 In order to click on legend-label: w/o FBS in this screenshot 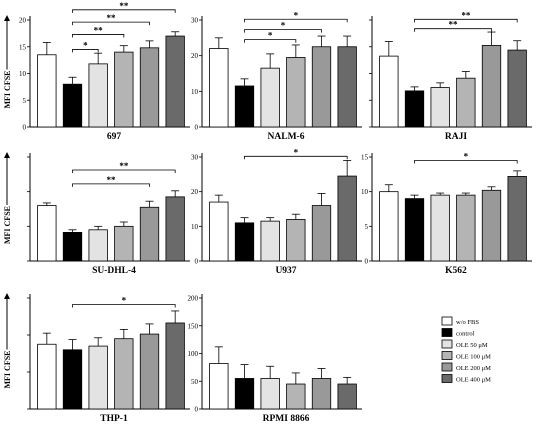, I will do `click(467, 322)`.